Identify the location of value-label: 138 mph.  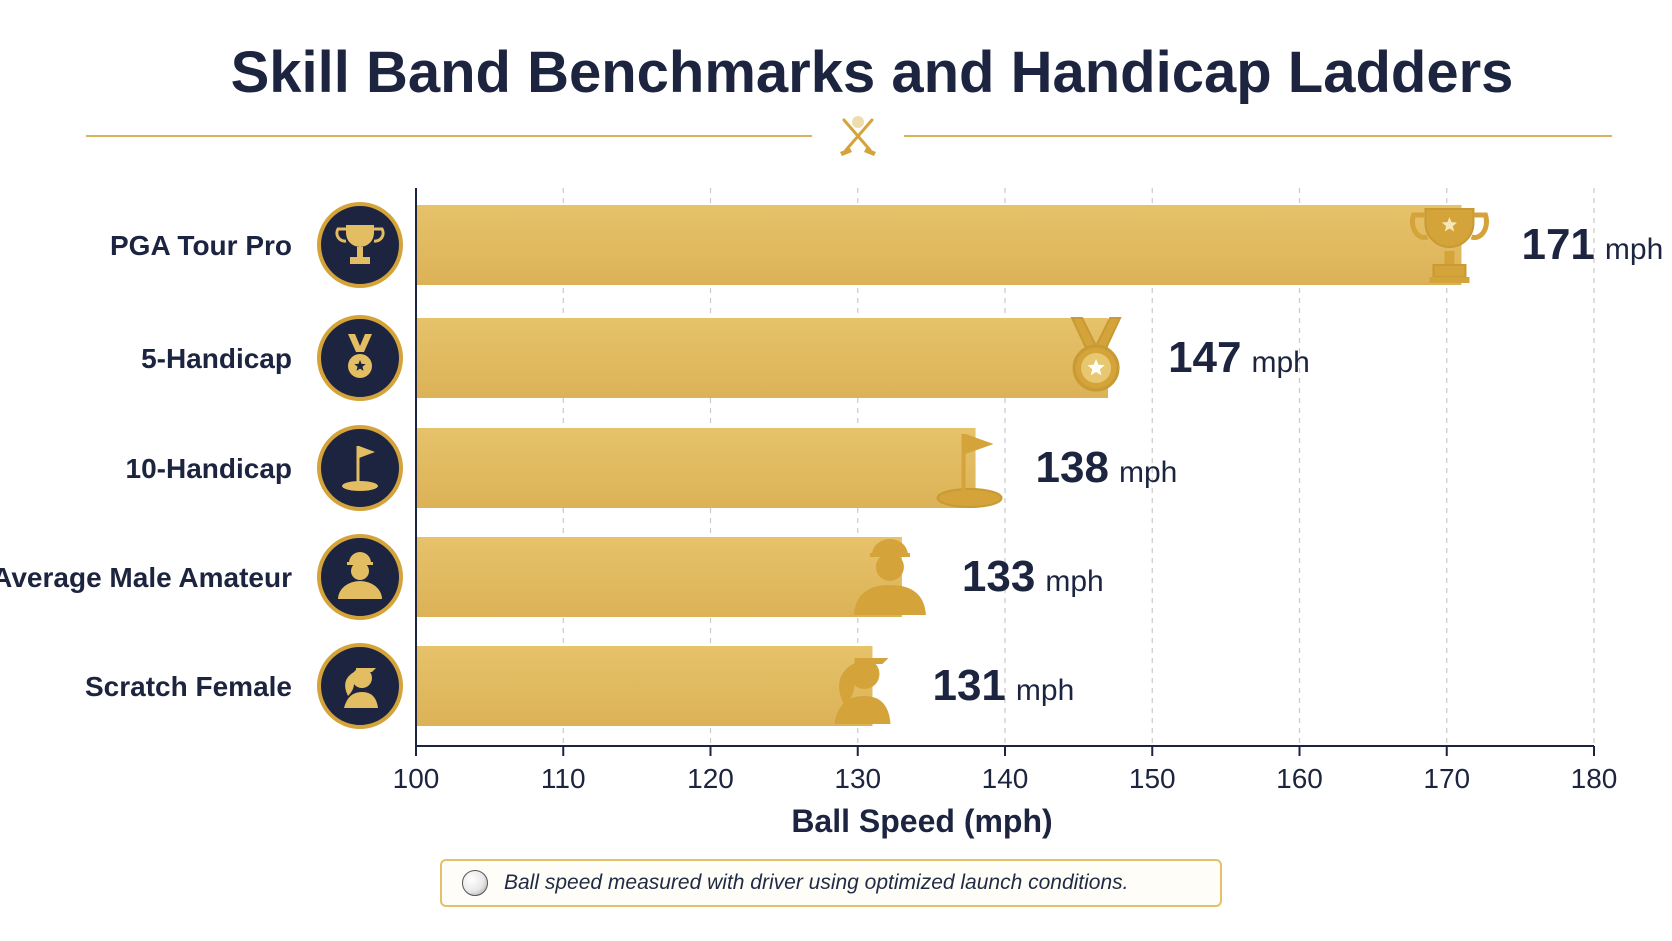
(1107, 467).